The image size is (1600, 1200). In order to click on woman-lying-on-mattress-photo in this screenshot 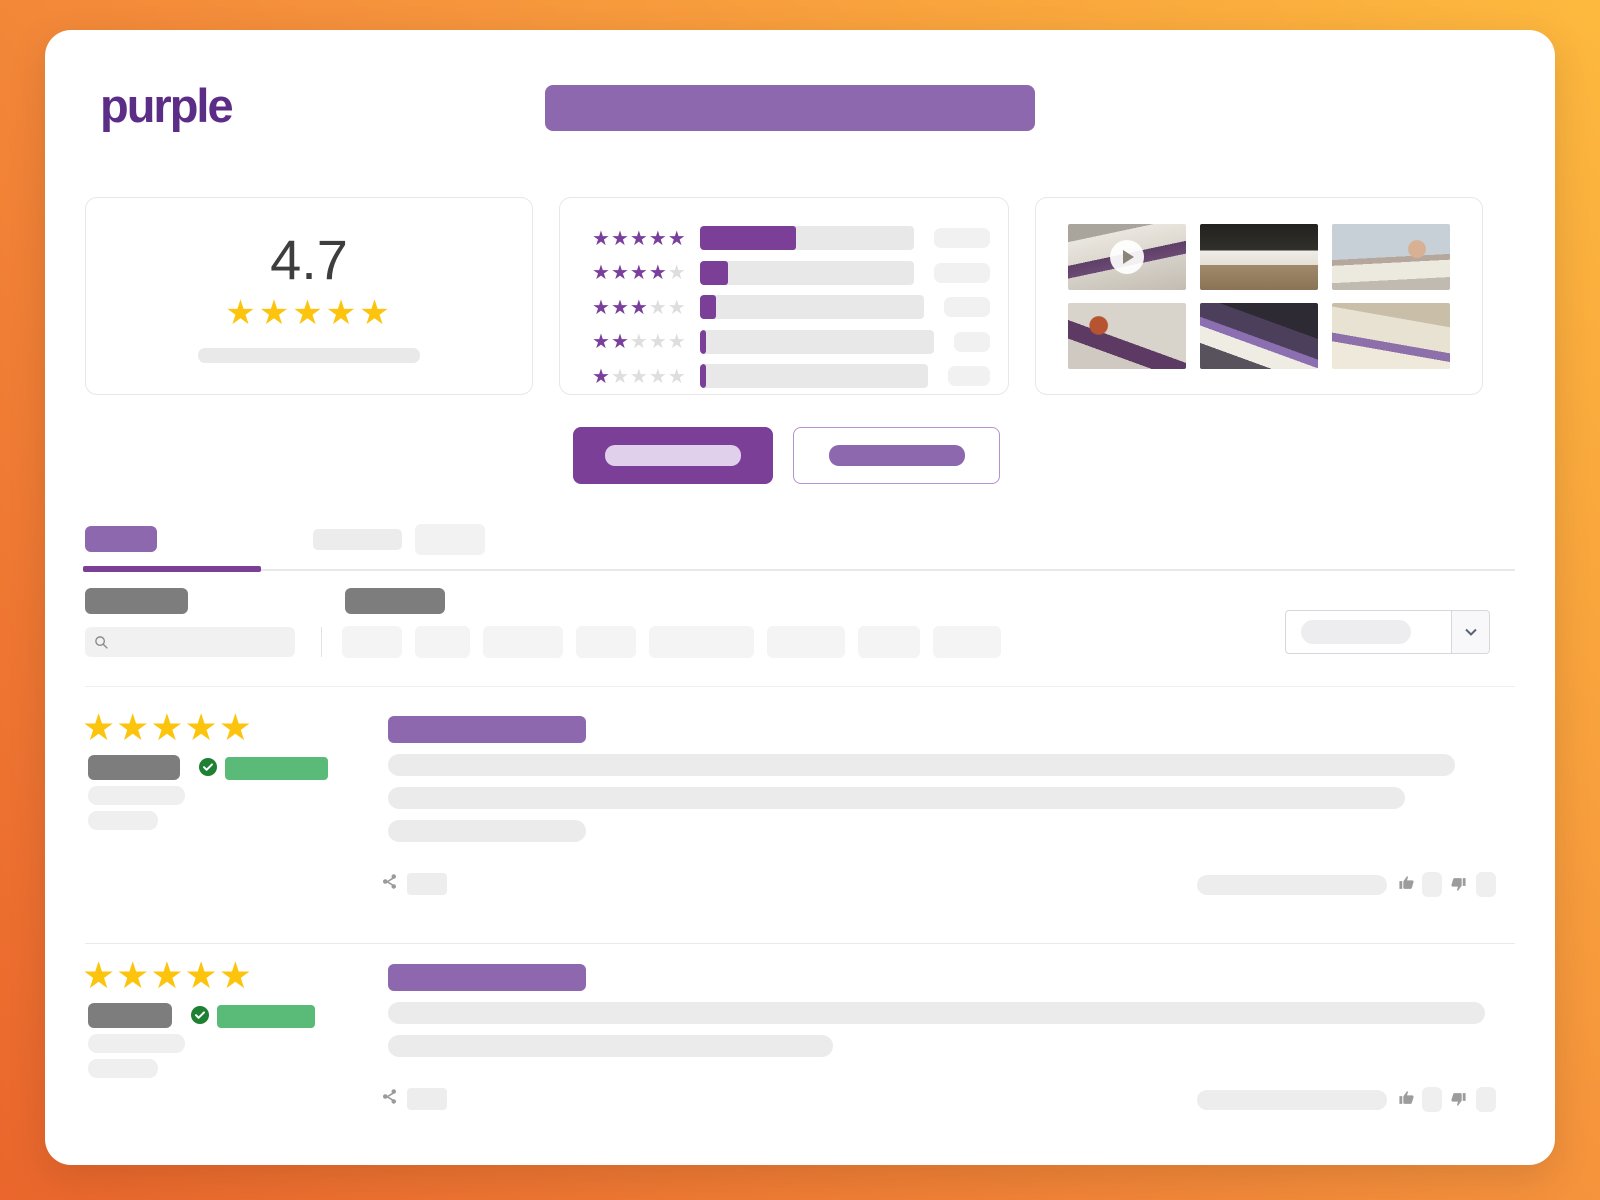, I will do `click(1391, 256)`.